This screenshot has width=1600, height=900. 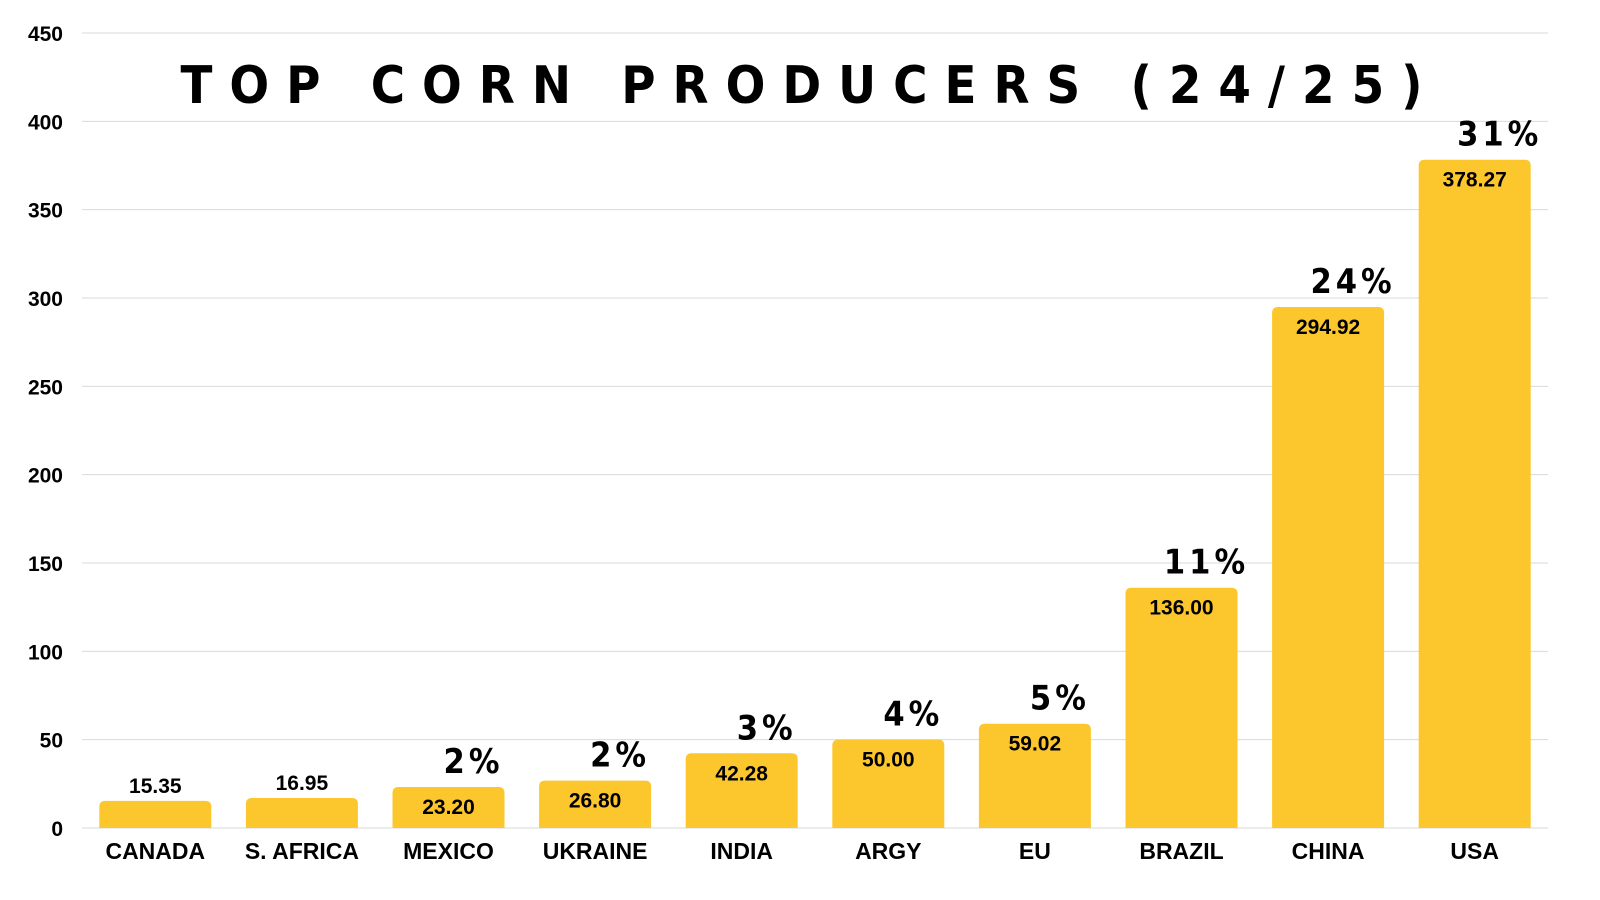 I want to click on y-tick-label: 300, so click(x=45, y=299).